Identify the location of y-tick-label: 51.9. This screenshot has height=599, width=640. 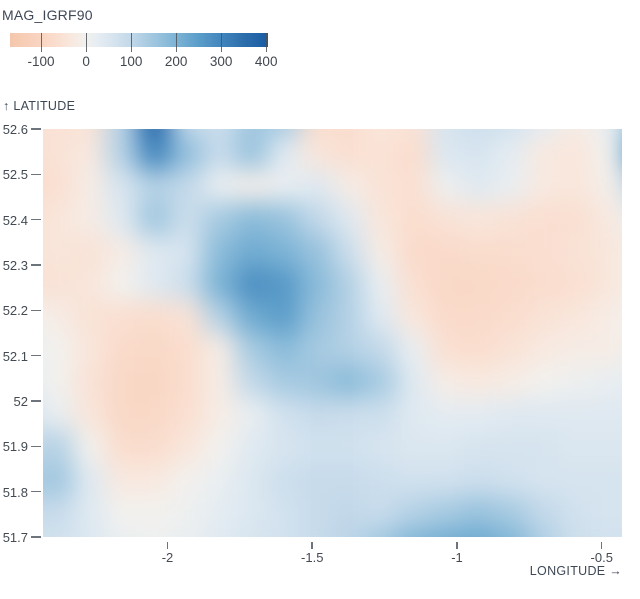
(15, 447).